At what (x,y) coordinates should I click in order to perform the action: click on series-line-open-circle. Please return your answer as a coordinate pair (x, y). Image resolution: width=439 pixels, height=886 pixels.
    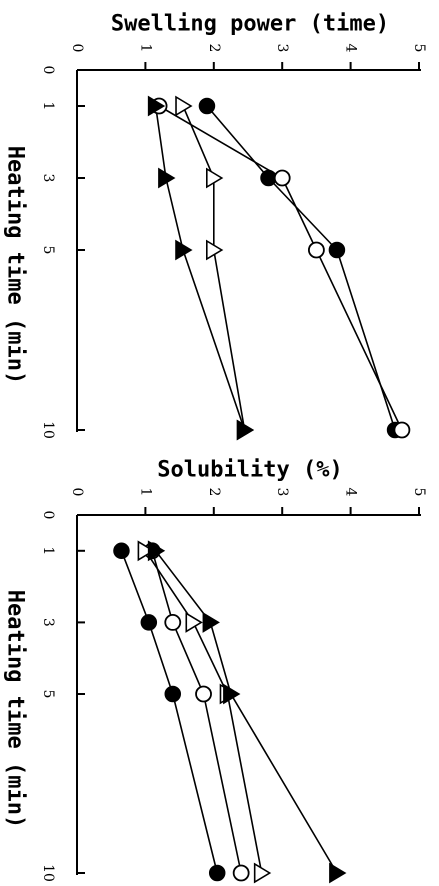
    Looking at the image, I should click on (196, 712).